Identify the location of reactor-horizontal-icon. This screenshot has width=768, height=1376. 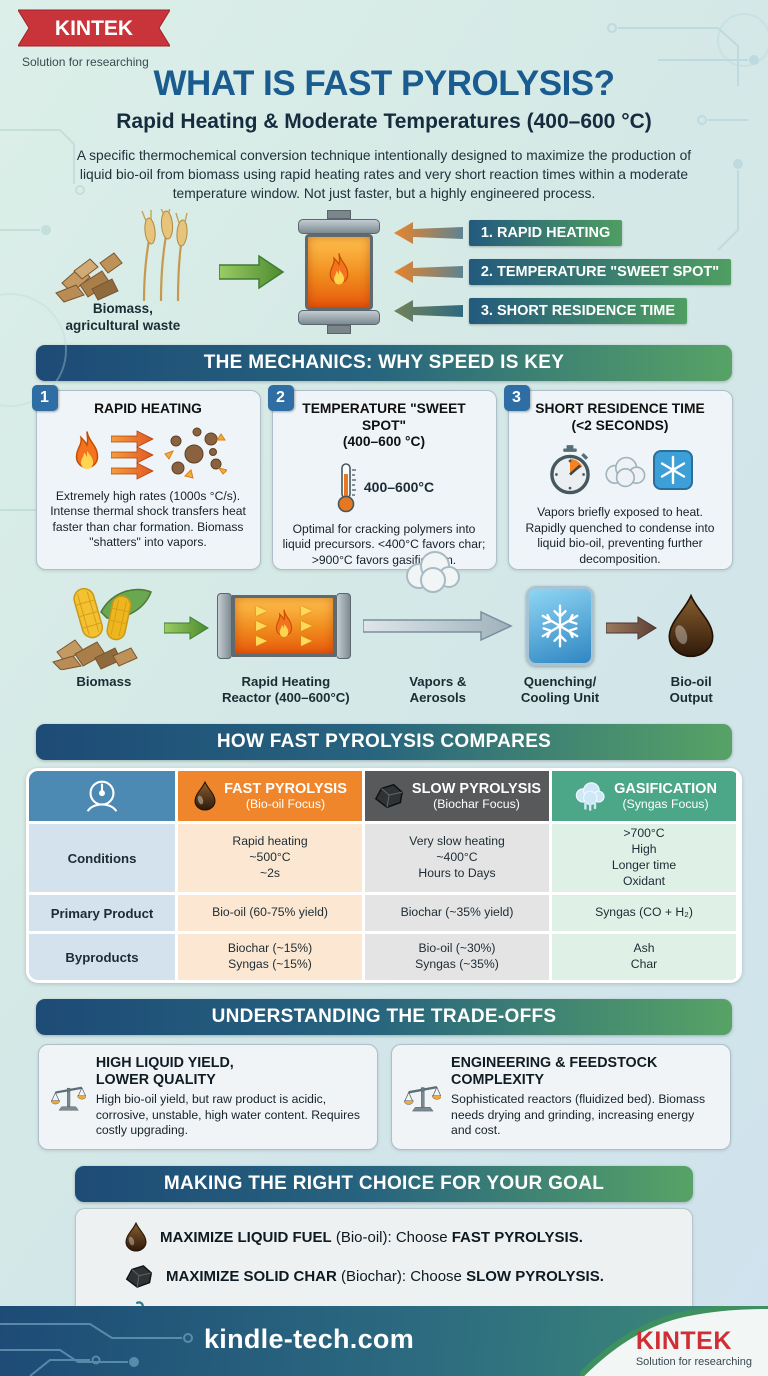
(285, 626).